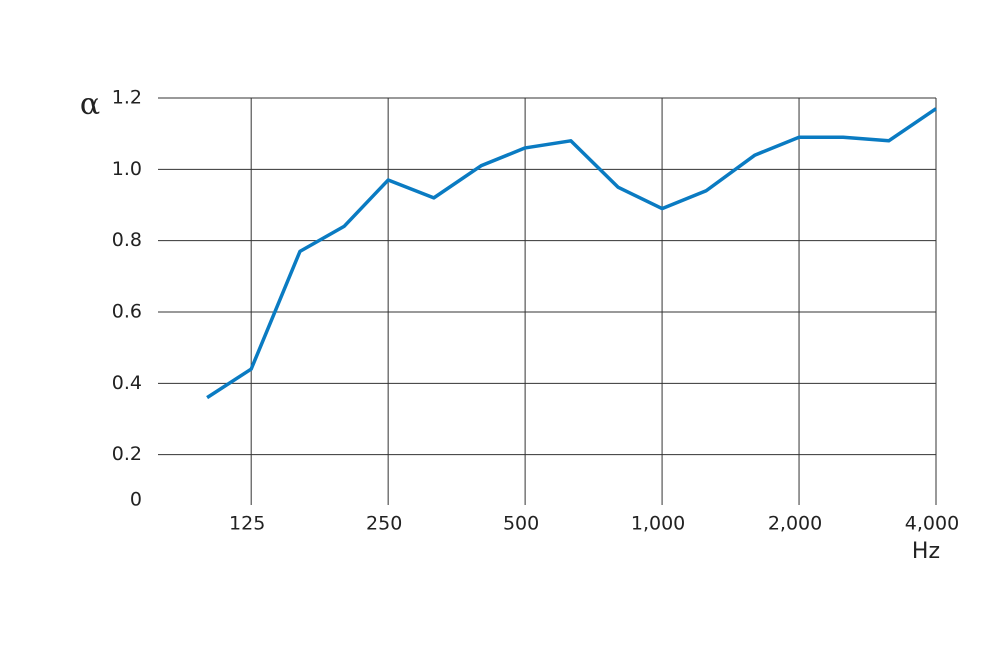 The width and height of the screenshot is (1004, 650). I want to click on y-tick-label: 1.2, so click(127, 98).